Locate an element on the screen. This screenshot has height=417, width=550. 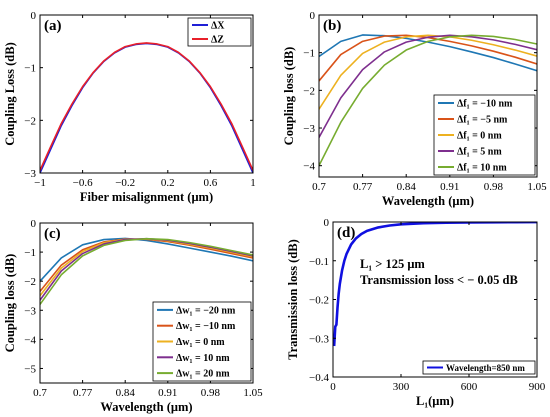
x-tick-label: 300 is located at coordinates (401, 387).